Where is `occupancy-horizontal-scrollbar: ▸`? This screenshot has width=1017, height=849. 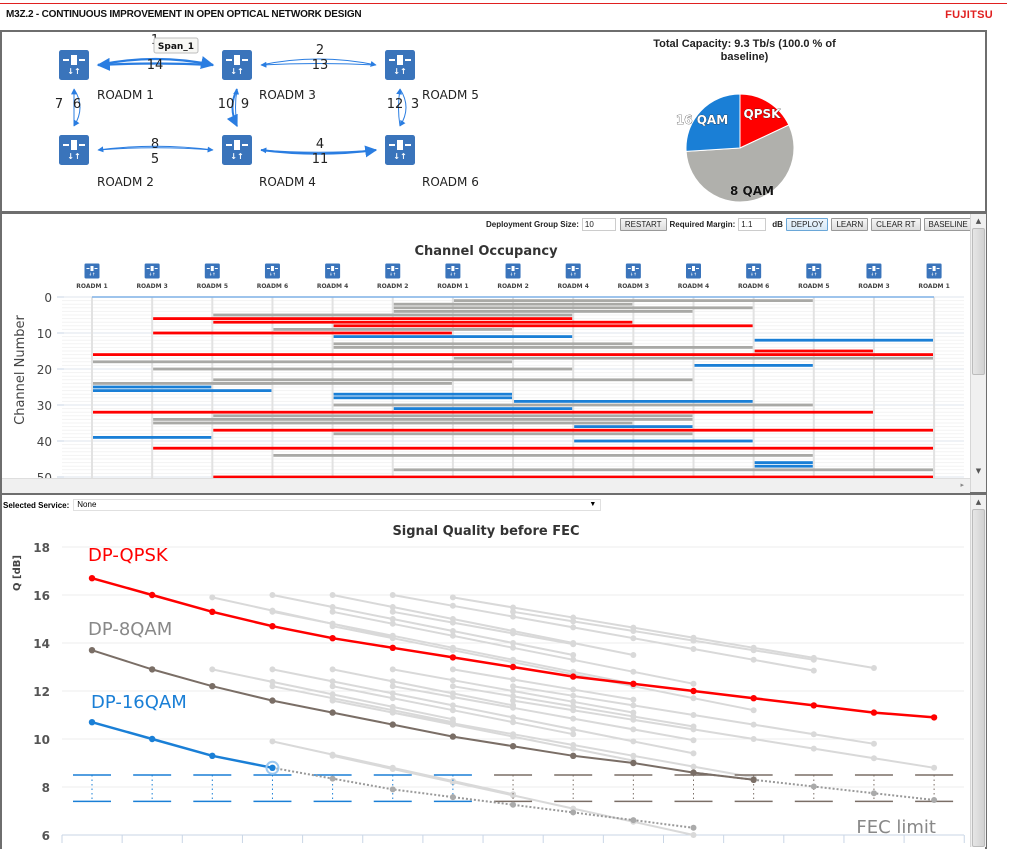 occupancy-horizontal-scrollbar: ▸ is located at coordinates (486, 485).